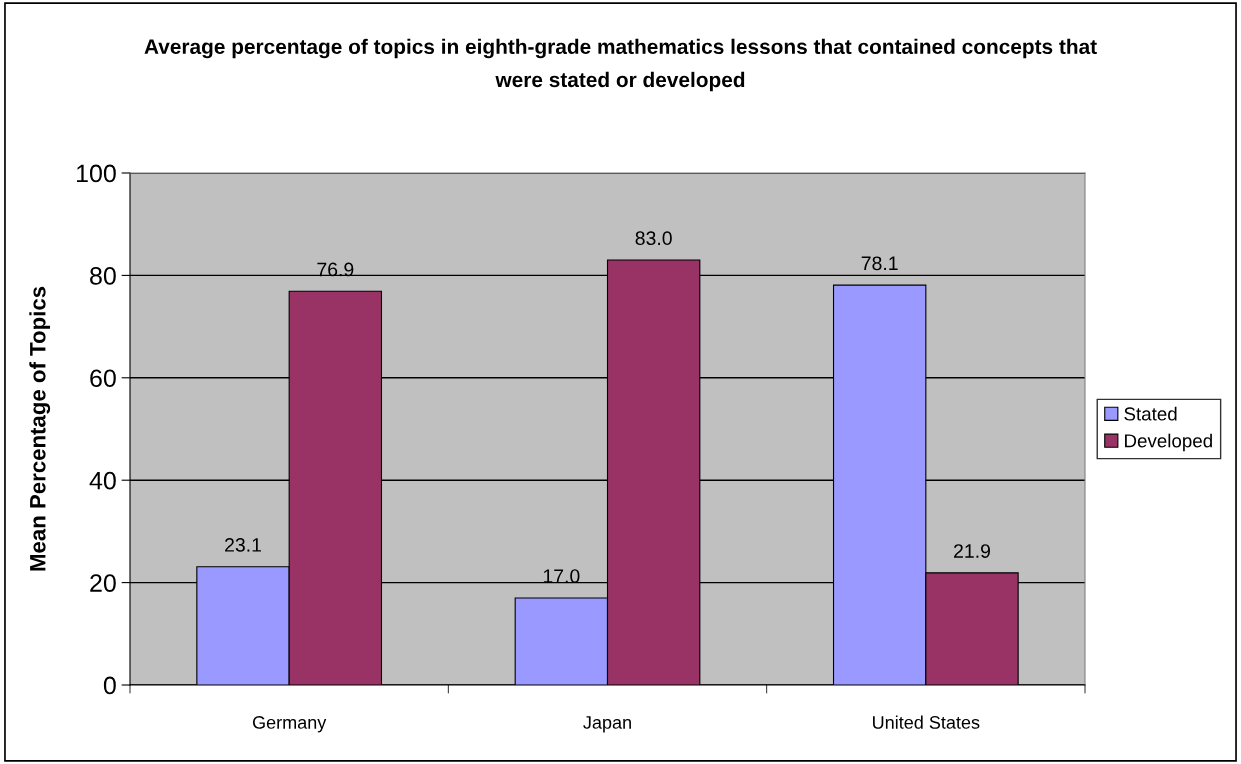 The height and width of the screenshot is (764, 1241). What do you see at coordinates (103, 276) in the screenshot?
I see `y-tick-label: 80` at bounding box center [103, 276].